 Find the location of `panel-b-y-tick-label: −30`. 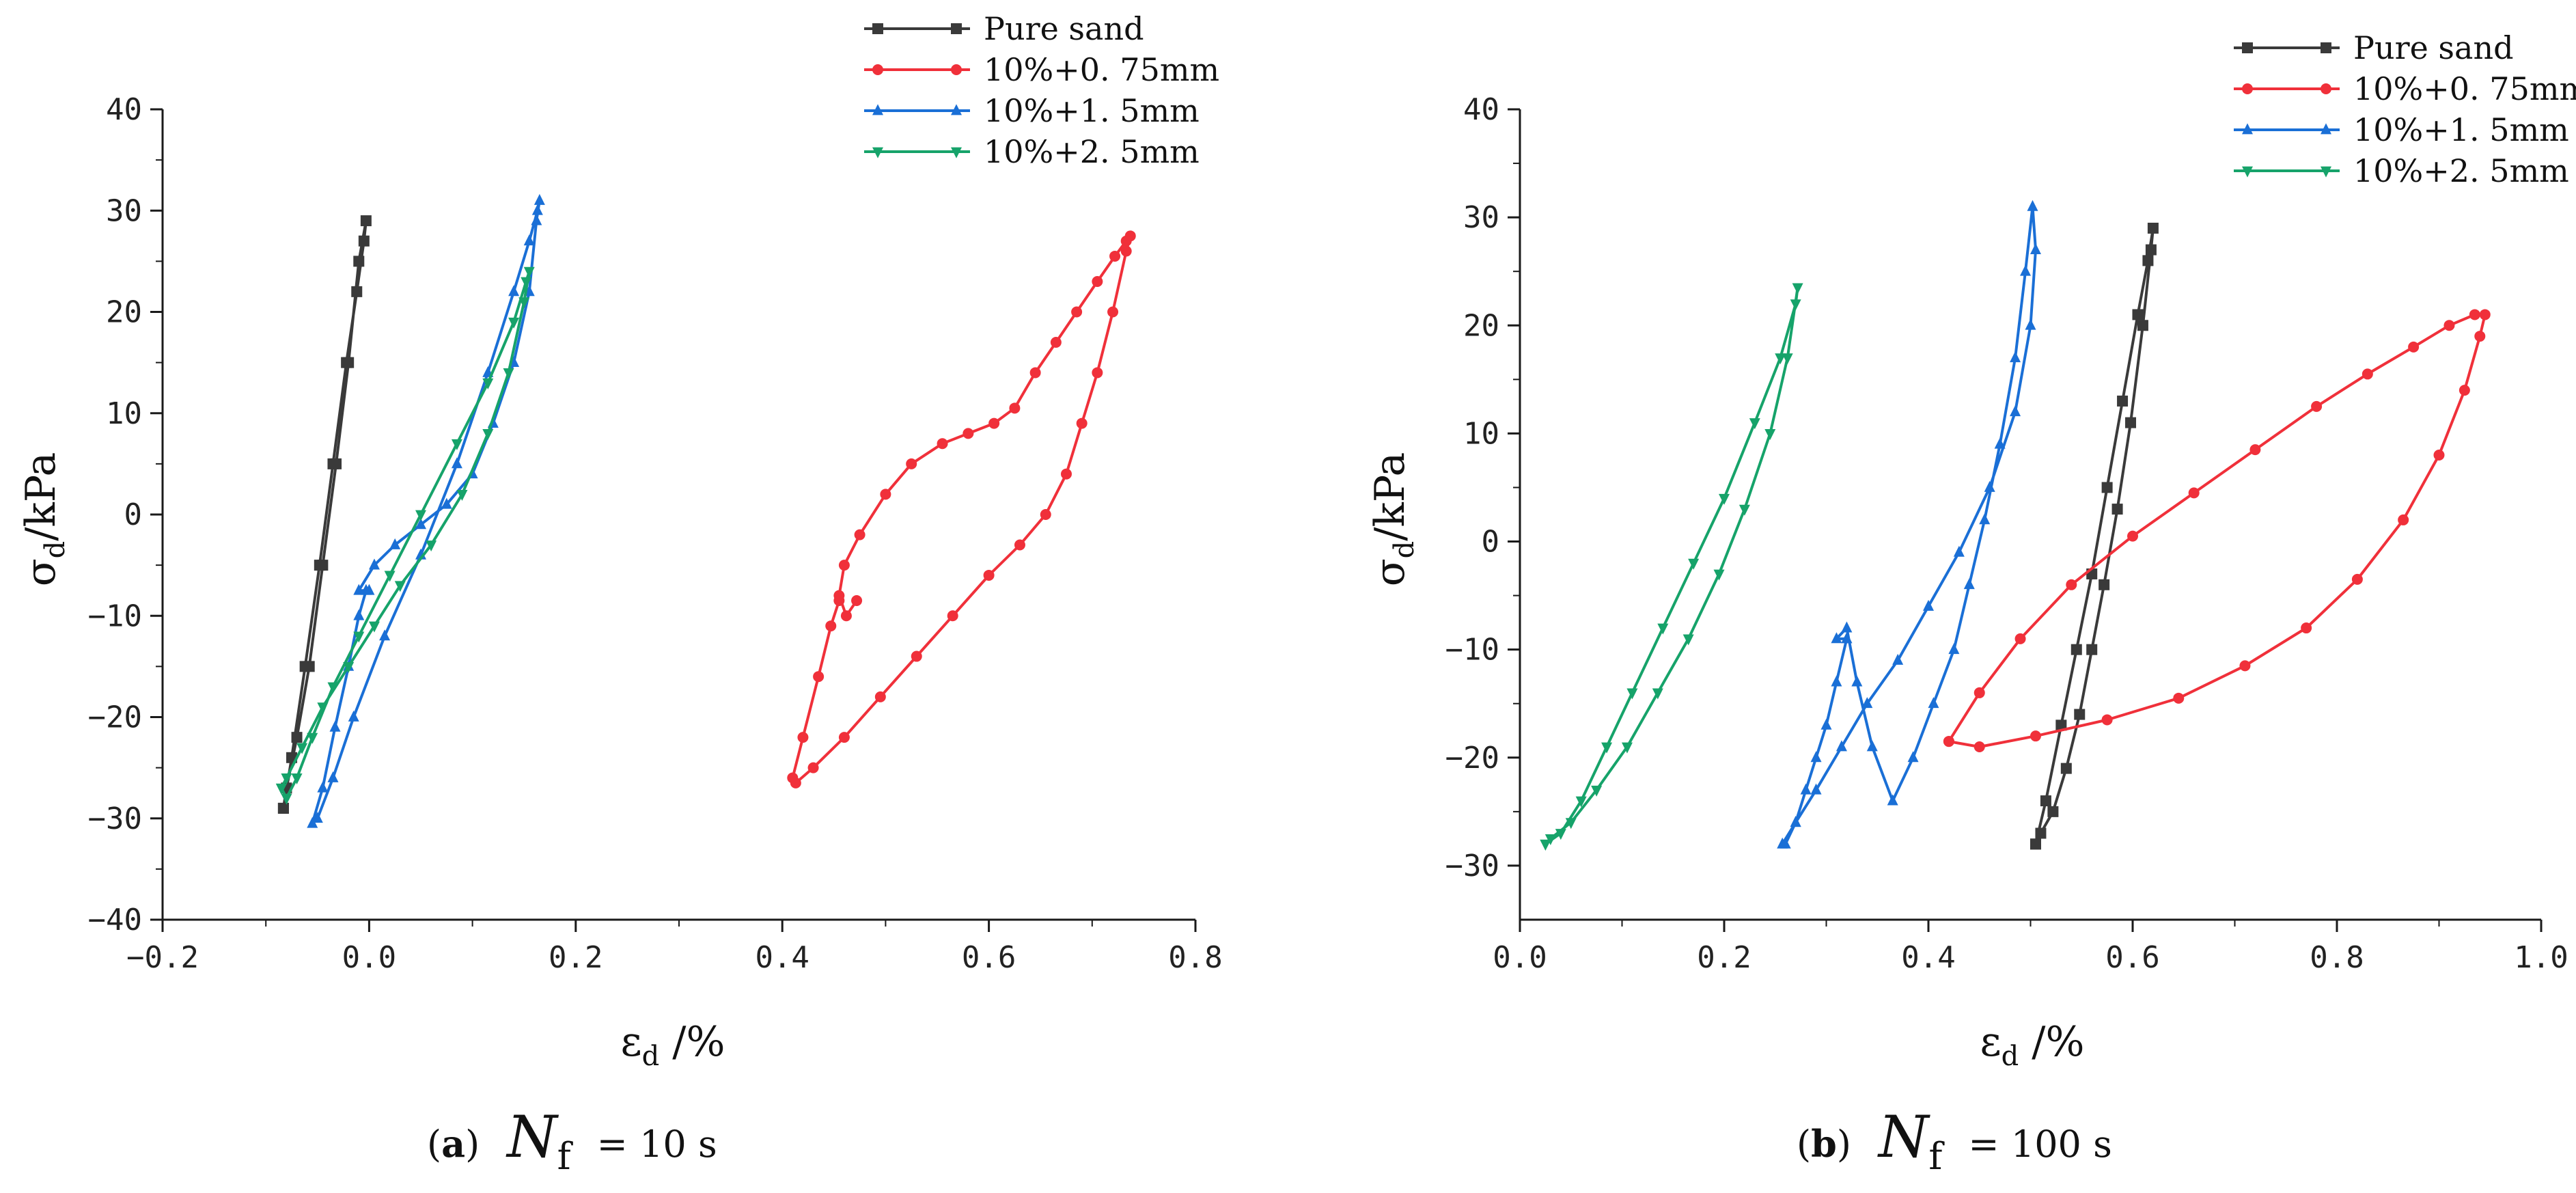

panel-b-y-tick-label: −30 is located at coordinates (1472, 866).